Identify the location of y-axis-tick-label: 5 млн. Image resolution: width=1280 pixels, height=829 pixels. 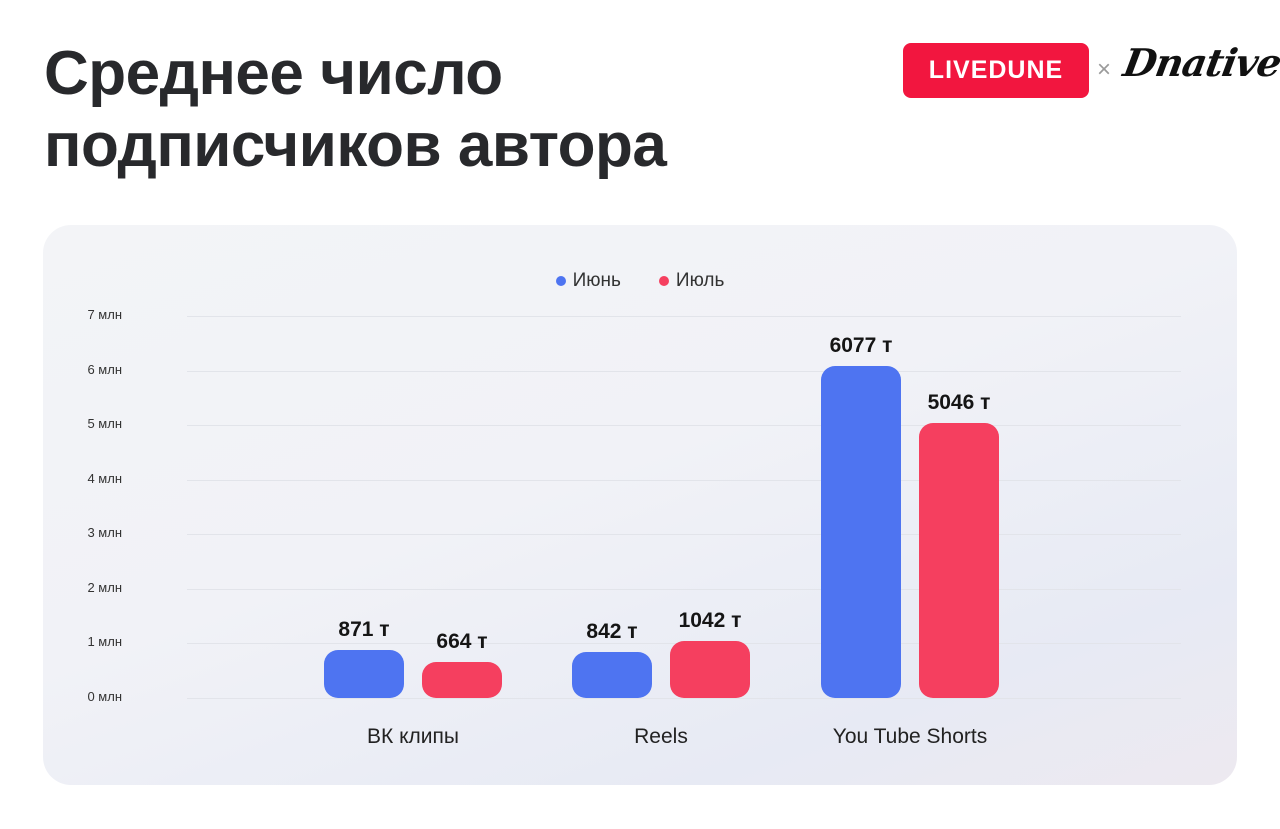
(104, 424).